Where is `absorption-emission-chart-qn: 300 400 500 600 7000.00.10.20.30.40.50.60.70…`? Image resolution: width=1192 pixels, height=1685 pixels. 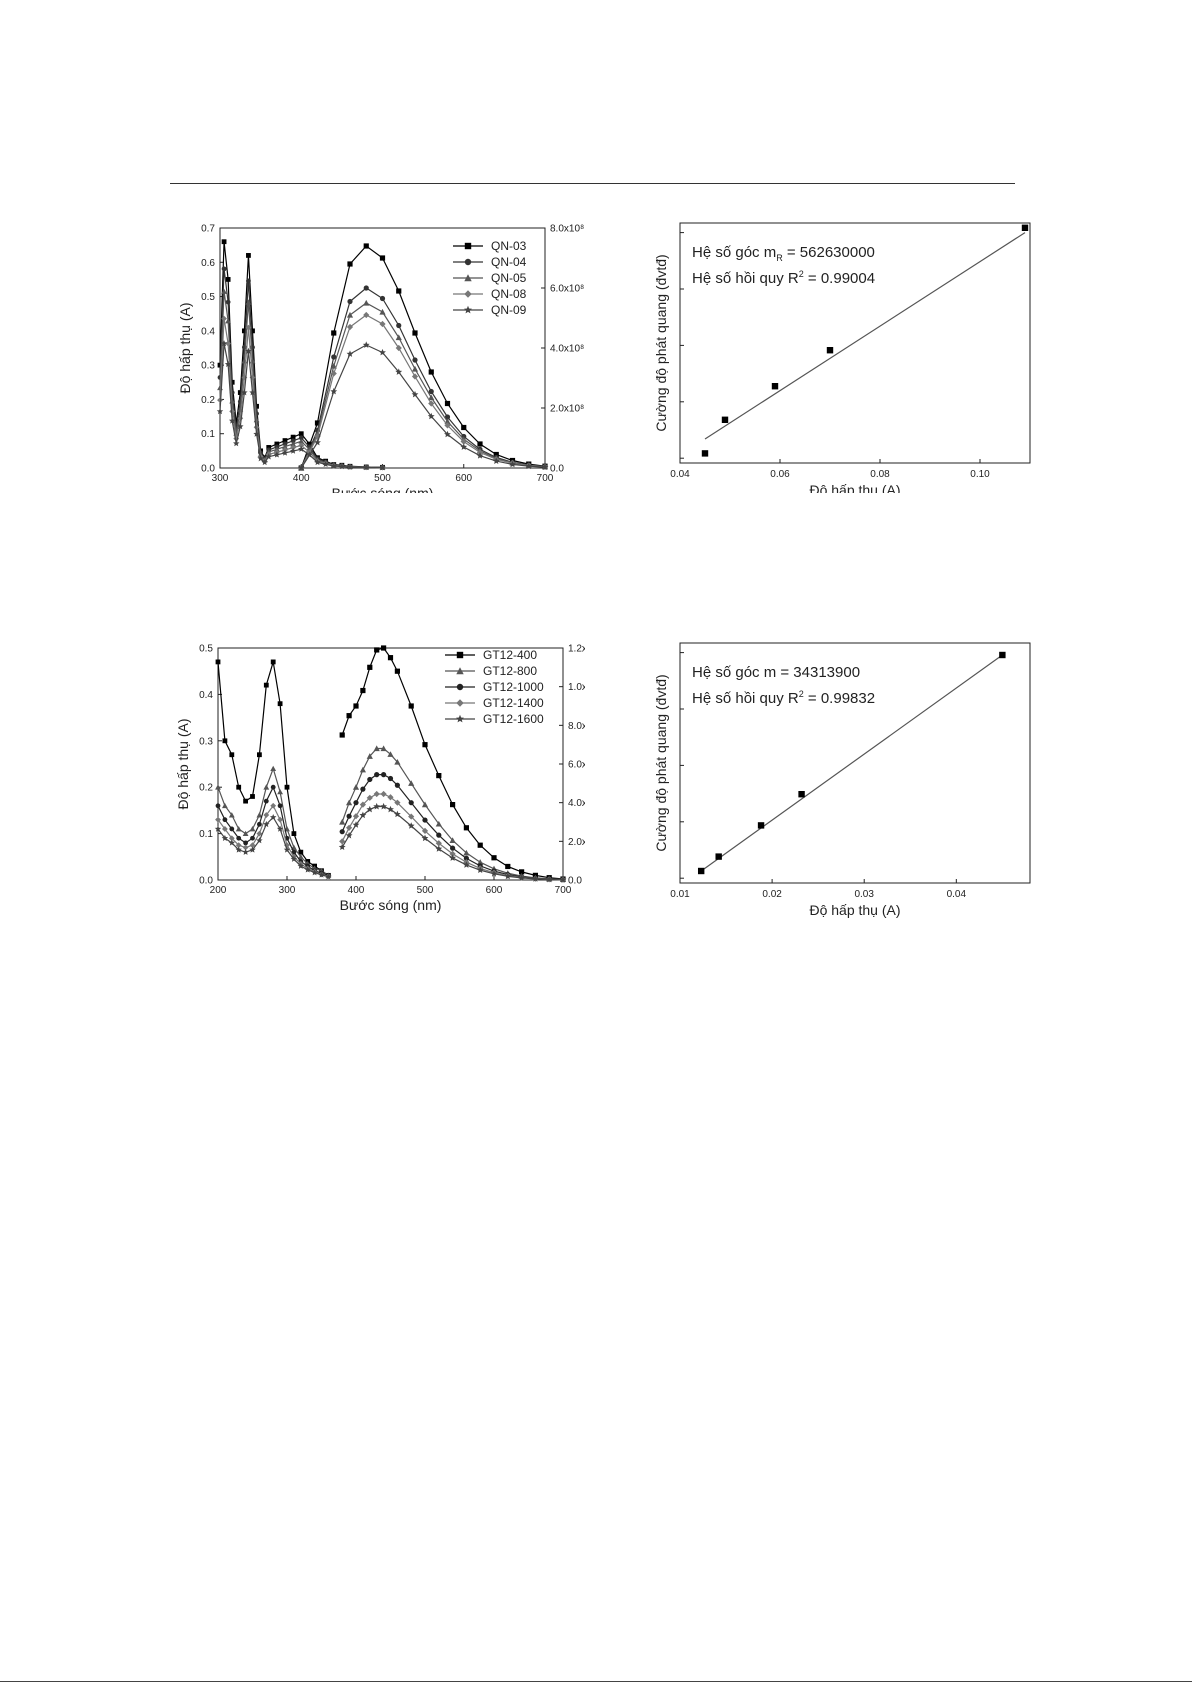
absorption-emission-chart-qn: 300 400 500 600 7000.00.10.20.30.40.50.60.70… is located at coordinates (381, 359).